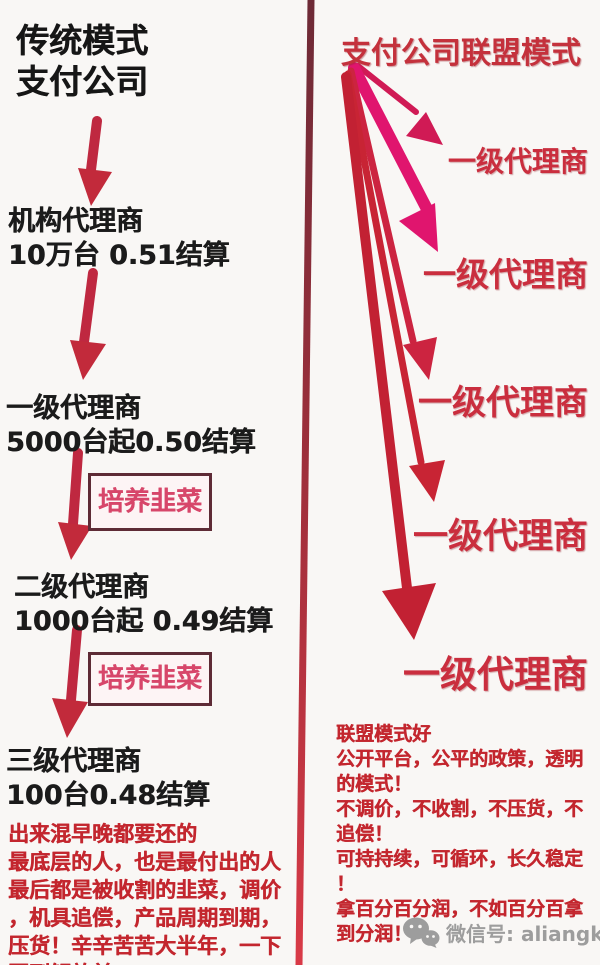 The image size is (600, 965). What do you see at coordinates (82, 81) in the screenshot?
I see `left-title-line: 支付公司` at bounding box center [82, 81].